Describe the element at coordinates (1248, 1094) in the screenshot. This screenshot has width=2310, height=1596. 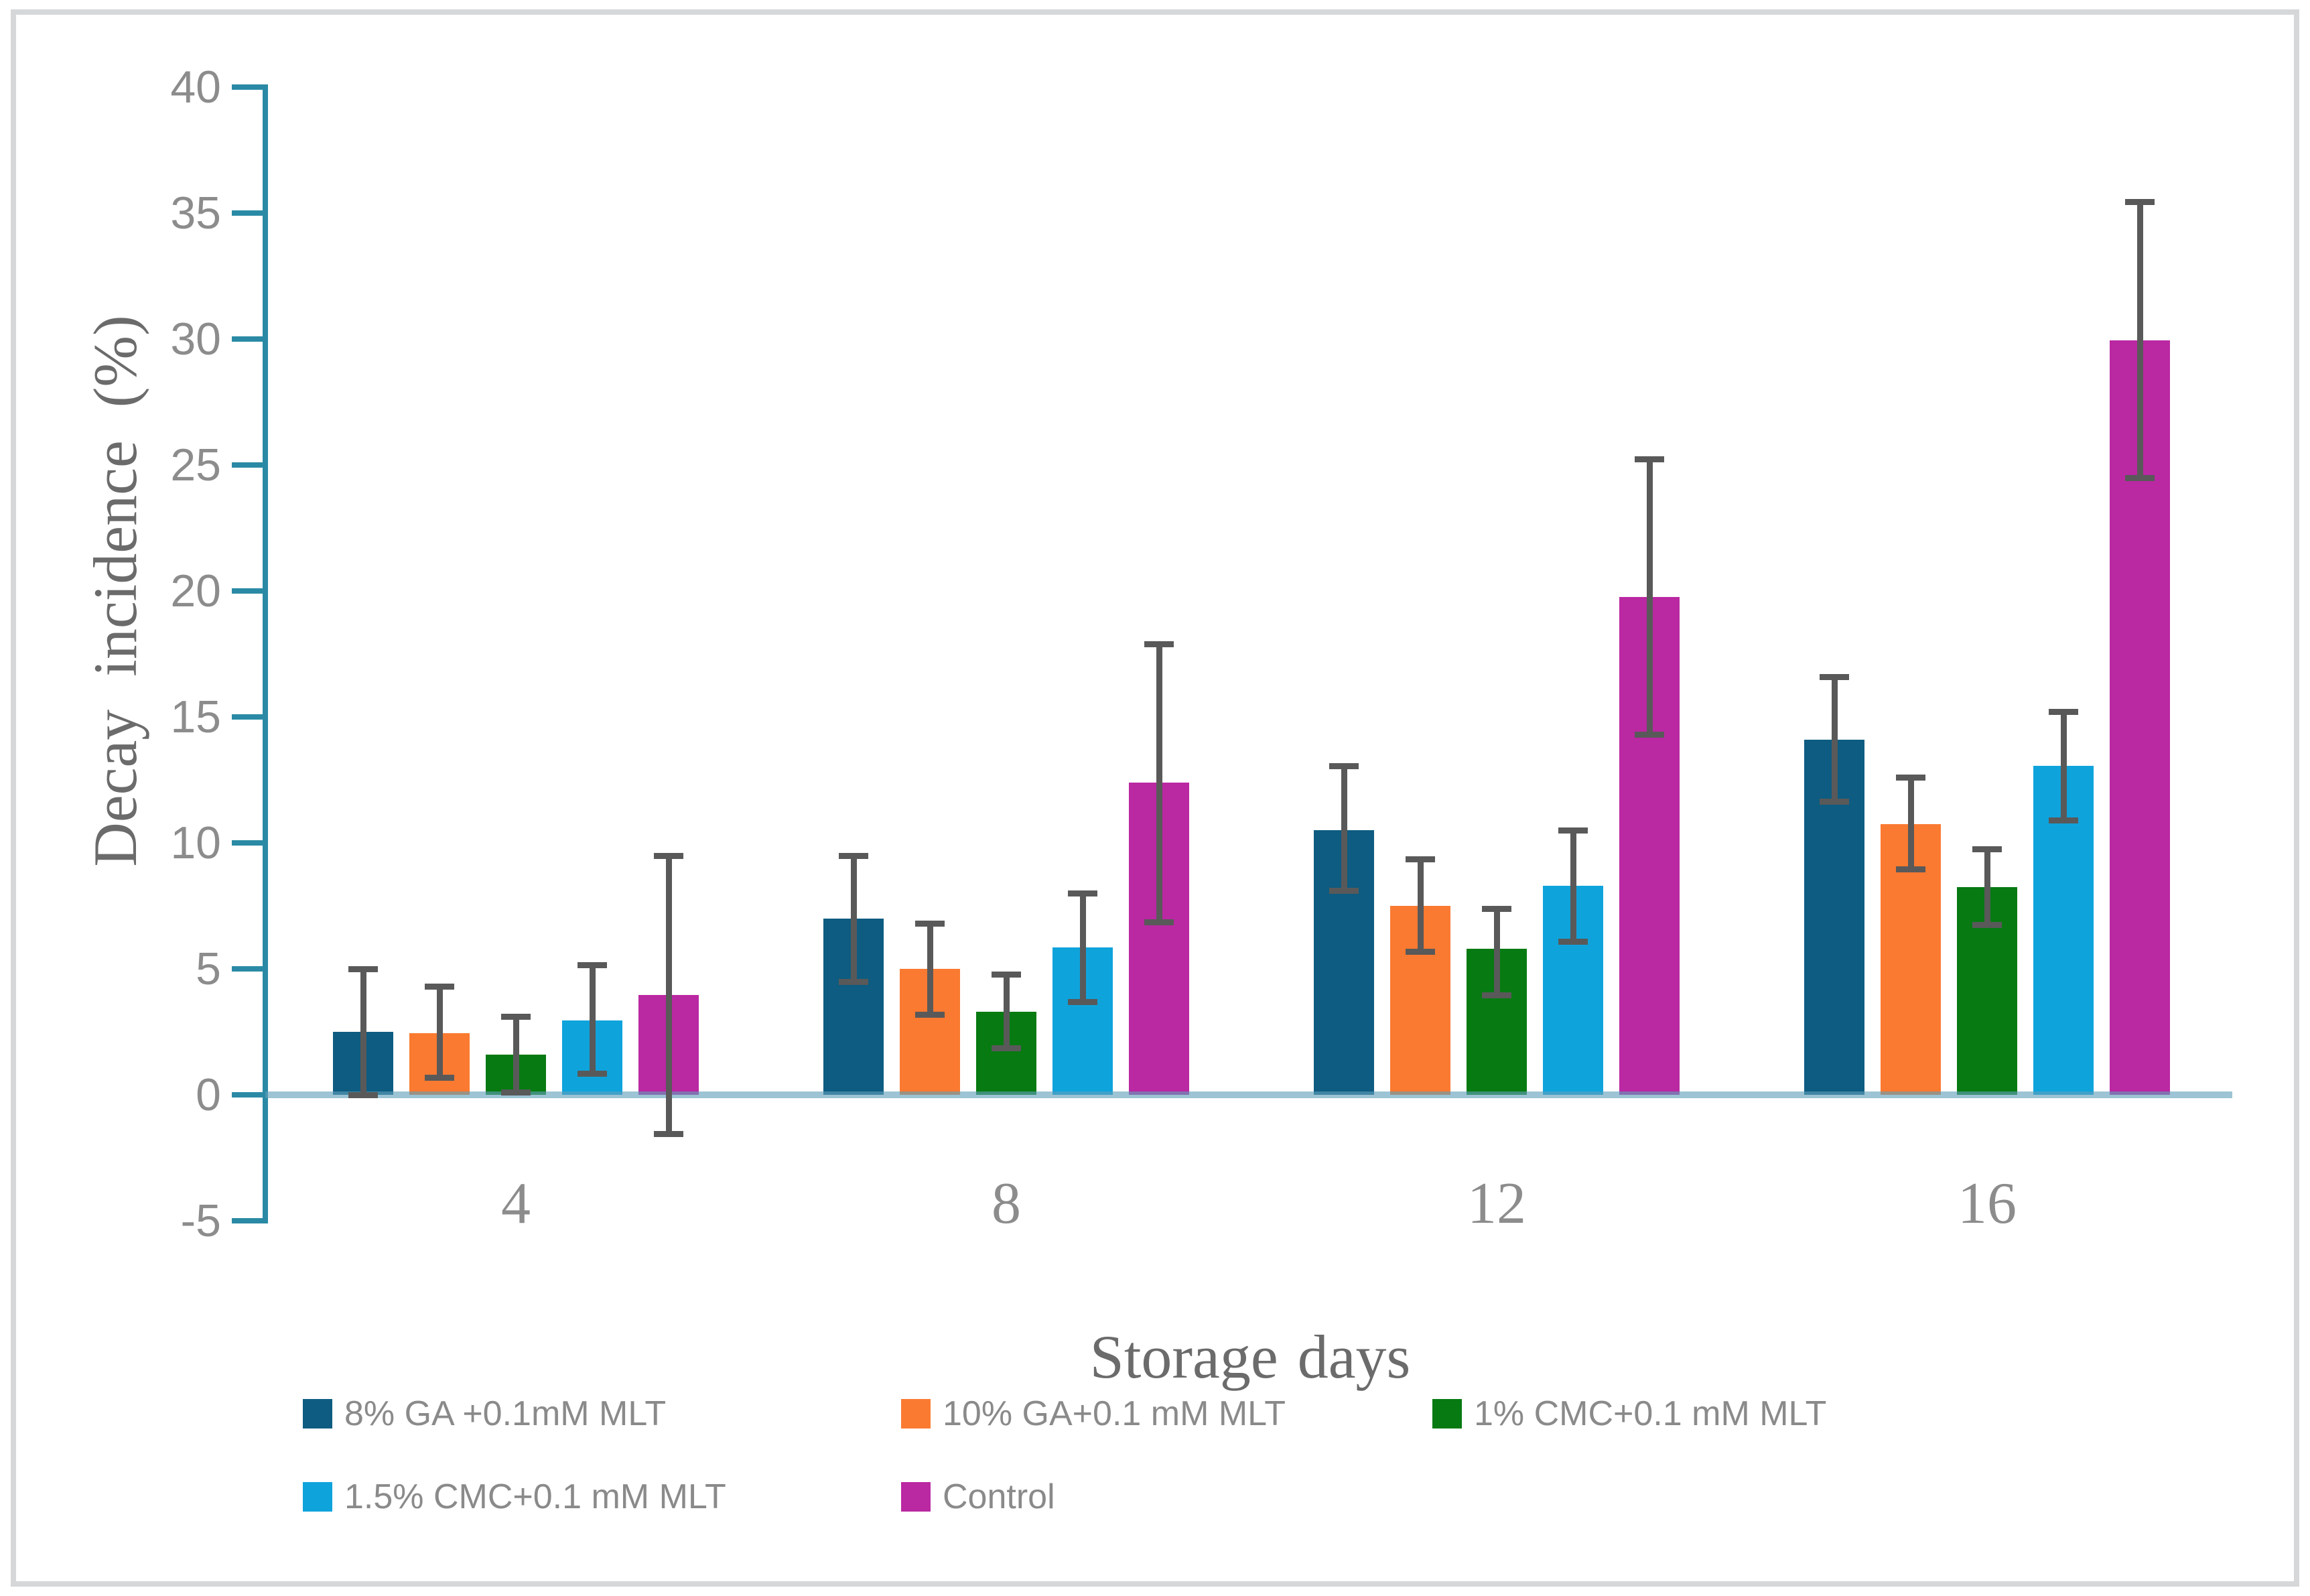
I see `x-axis-line` at that location.